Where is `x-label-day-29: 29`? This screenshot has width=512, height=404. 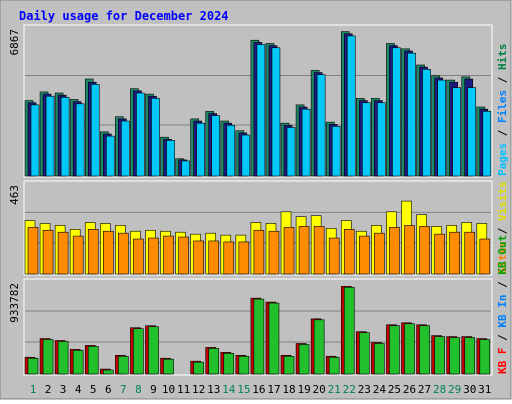 x-label-day-29: 29 is located at coordinates (454, 389).